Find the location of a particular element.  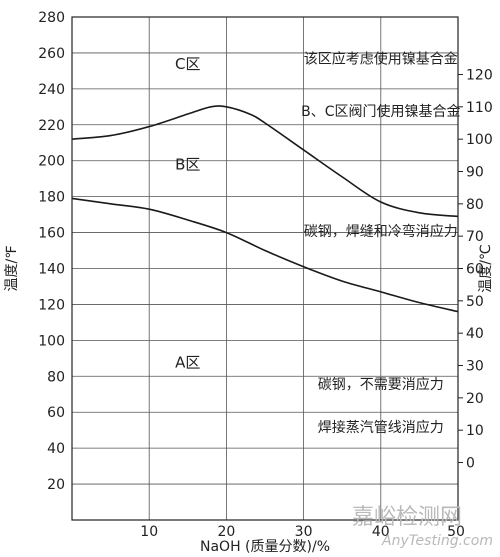

annotation-label: 焊接蒸汽管线消应力 is located at coordinates (381, 427).